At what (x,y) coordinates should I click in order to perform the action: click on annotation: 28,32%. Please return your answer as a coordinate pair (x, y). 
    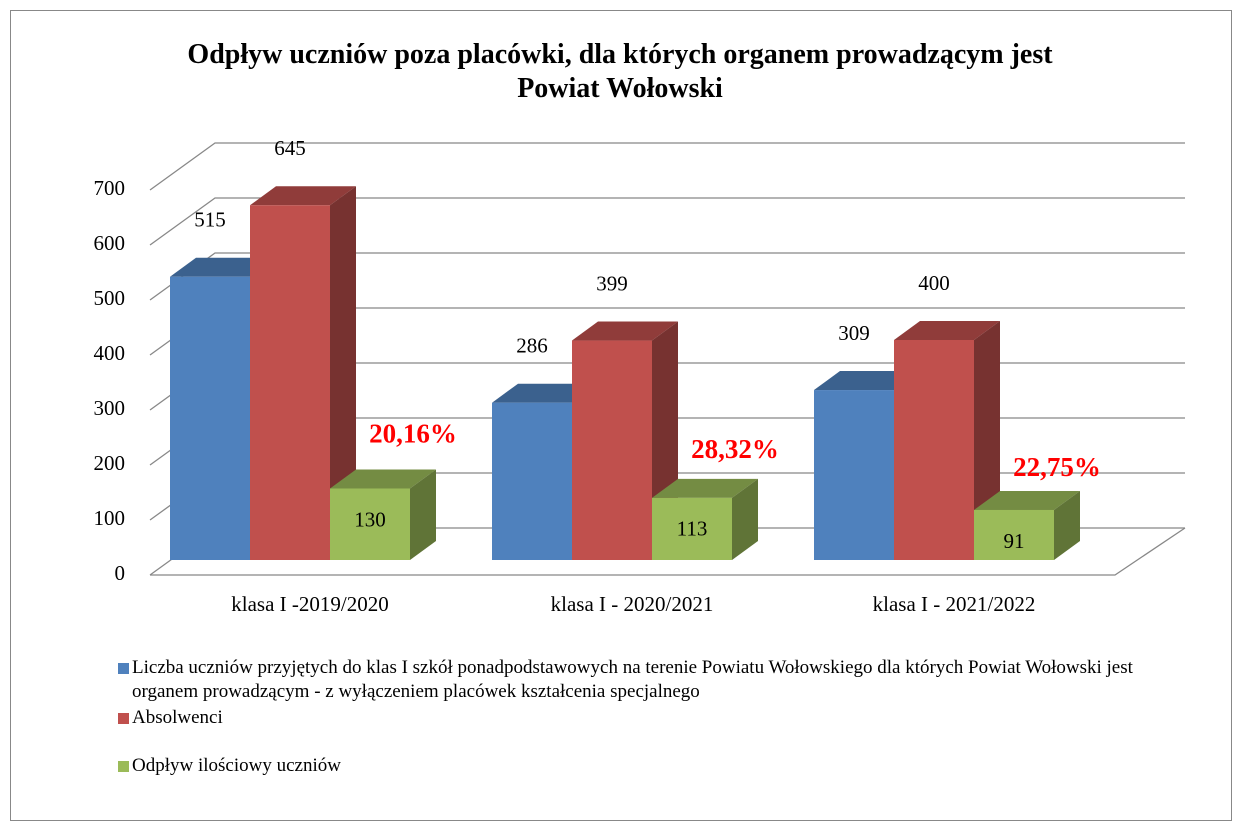
    Looking at the image, I should click on (735, 449).